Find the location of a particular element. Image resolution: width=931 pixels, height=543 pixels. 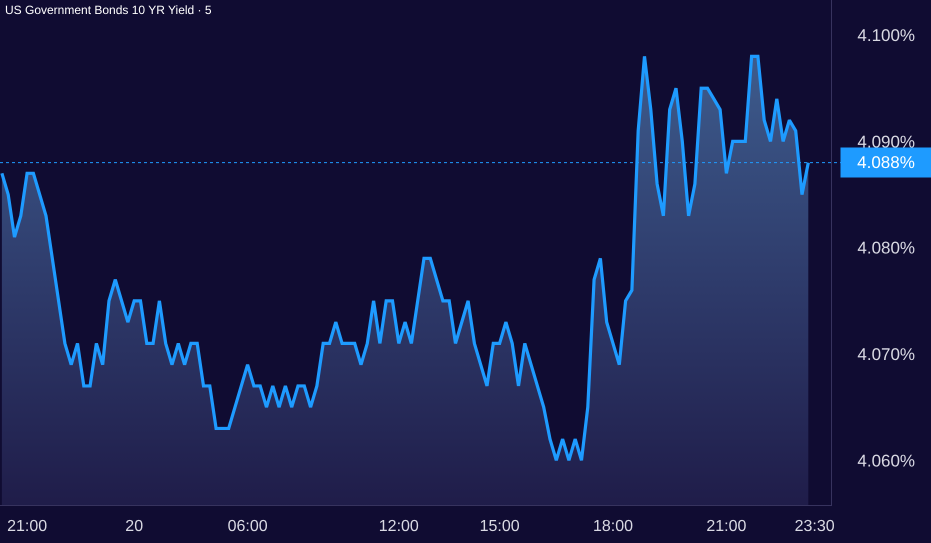

y-tick-label: 4.100% is located at coordinates (886, 36).